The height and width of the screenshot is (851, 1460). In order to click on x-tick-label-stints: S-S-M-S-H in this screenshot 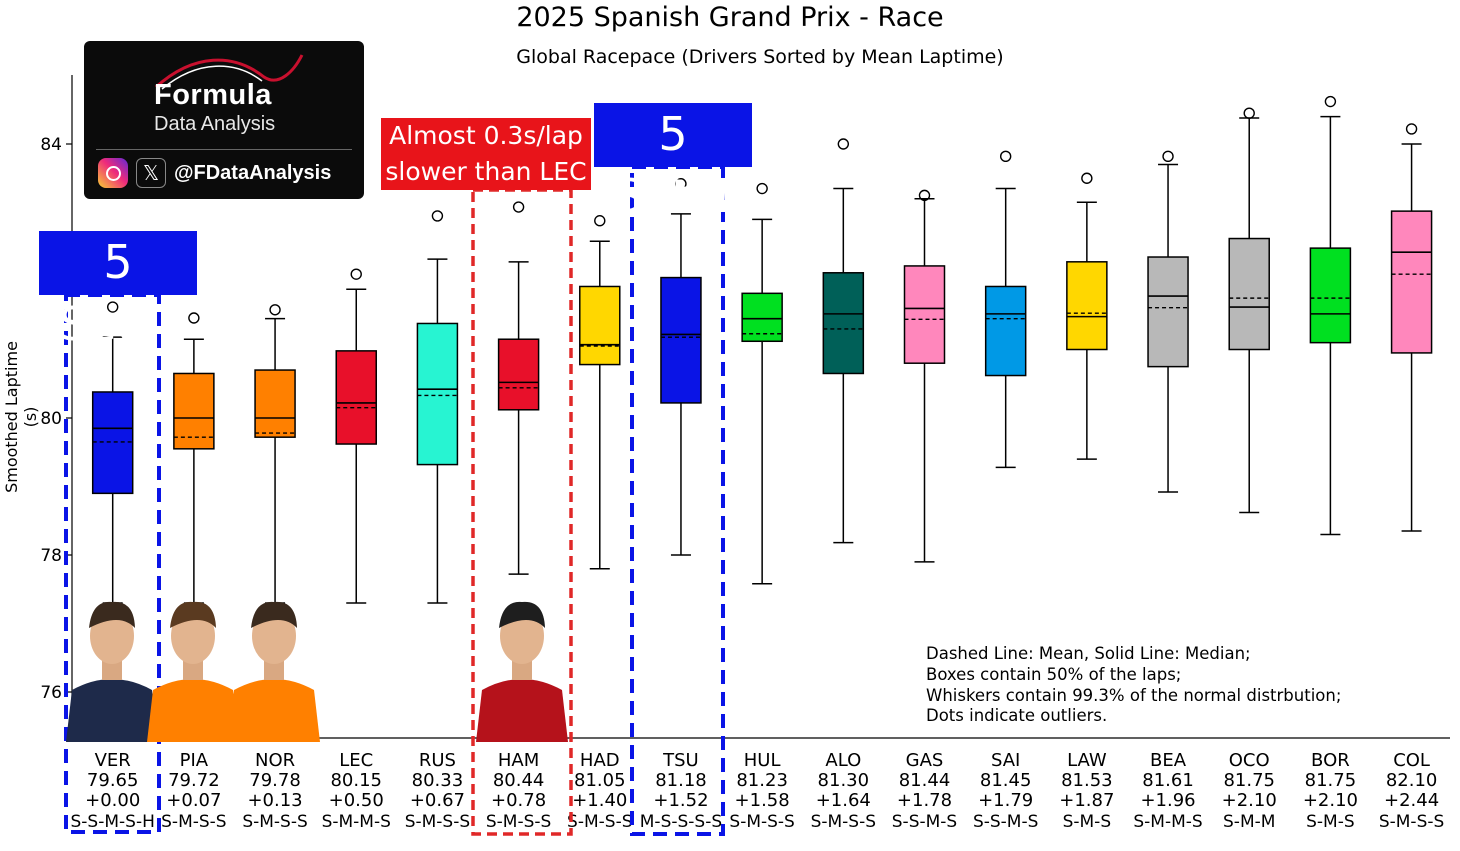, I will do `click(113, 822)`.